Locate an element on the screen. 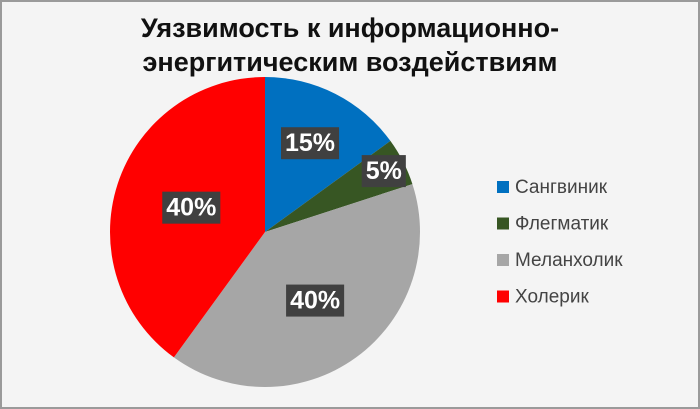 This screenshot has height=409, width=700. value-label: 5% is located at coordinates (384, 171).